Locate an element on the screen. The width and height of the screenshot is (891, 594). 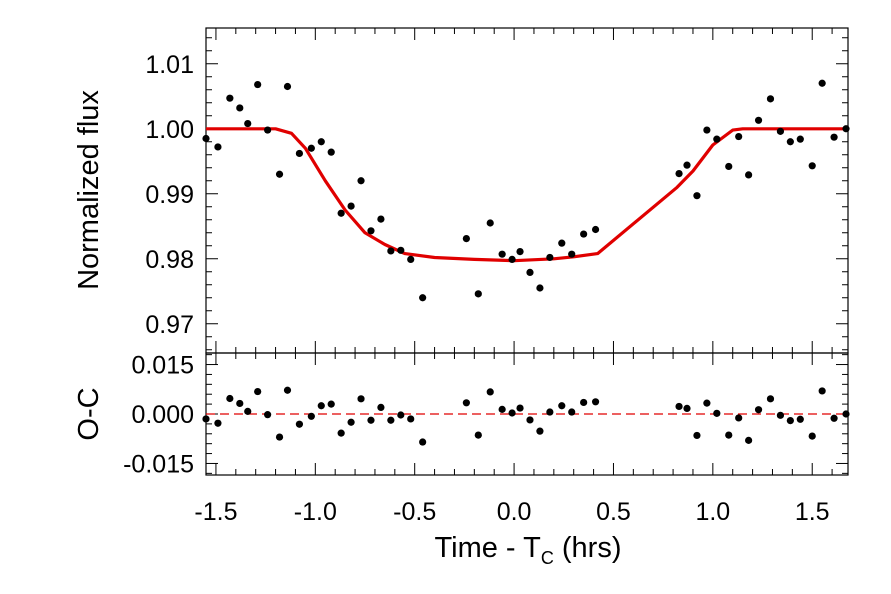
x-tick-label: 1.0 is located at coordinates (712, 512).